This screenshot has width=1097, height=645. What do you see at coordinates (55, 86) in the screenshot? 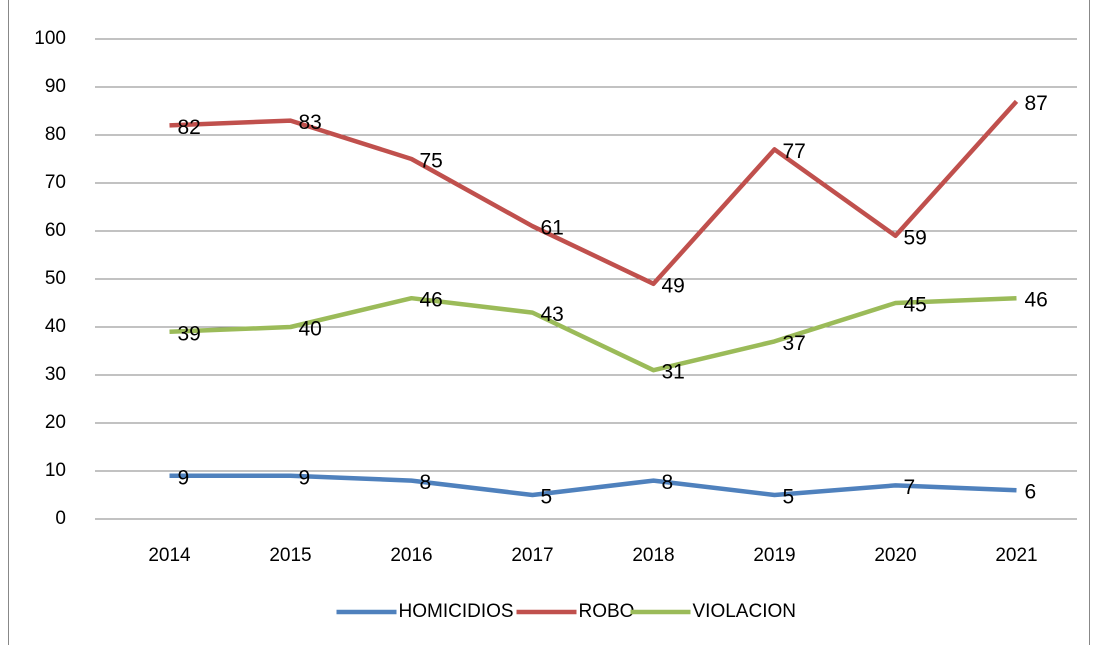
I see `y-tick-label: 90` at bounding box center [55, 86].